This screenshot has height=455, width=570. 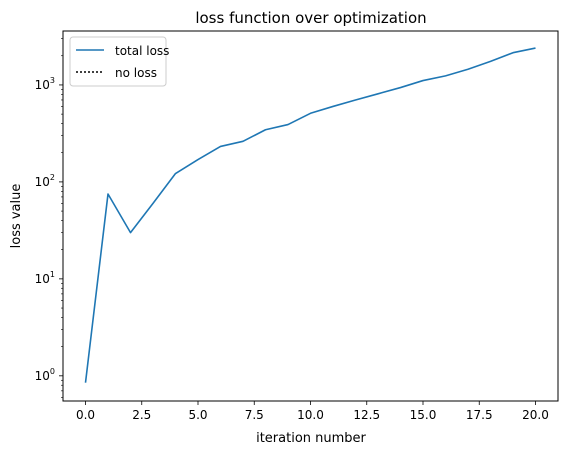 I want to click on x-tick-label: 17.5, so click(x=479, y=415).